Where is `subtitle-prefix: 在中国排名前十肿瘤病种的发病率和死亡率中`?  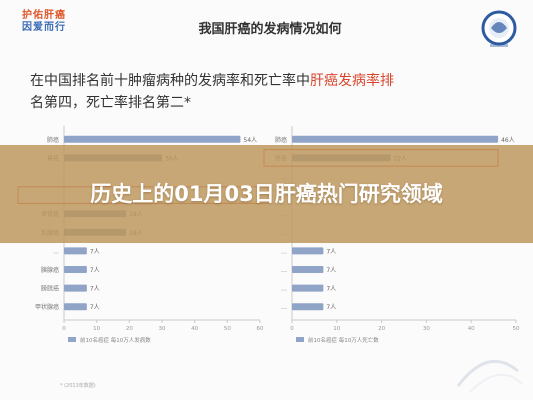
subtitle-prefix: 在中国排名前十肿瘤病种的发病率和死亡率中 is located at coordinates (170, 81).